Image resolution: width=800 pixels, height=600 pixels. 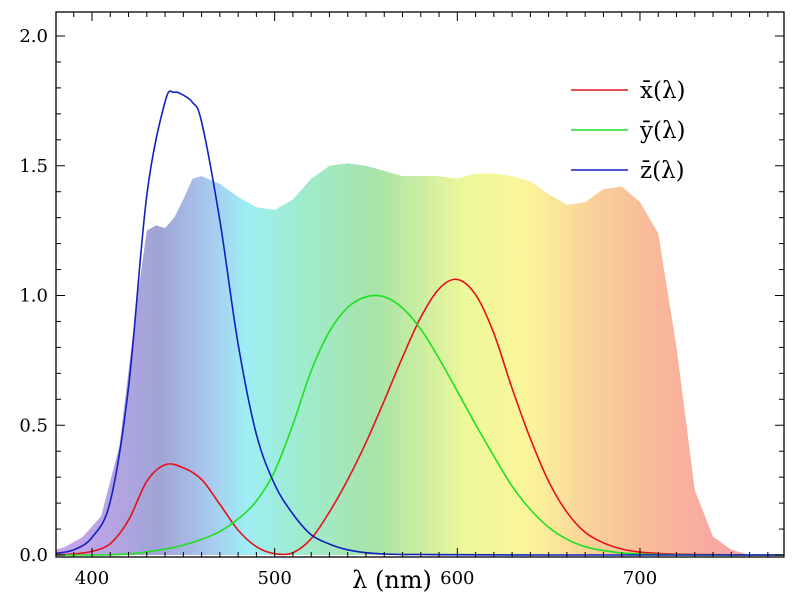 I want to click on legend-x-bar: x̄(λ), so click(x=628, y=91).